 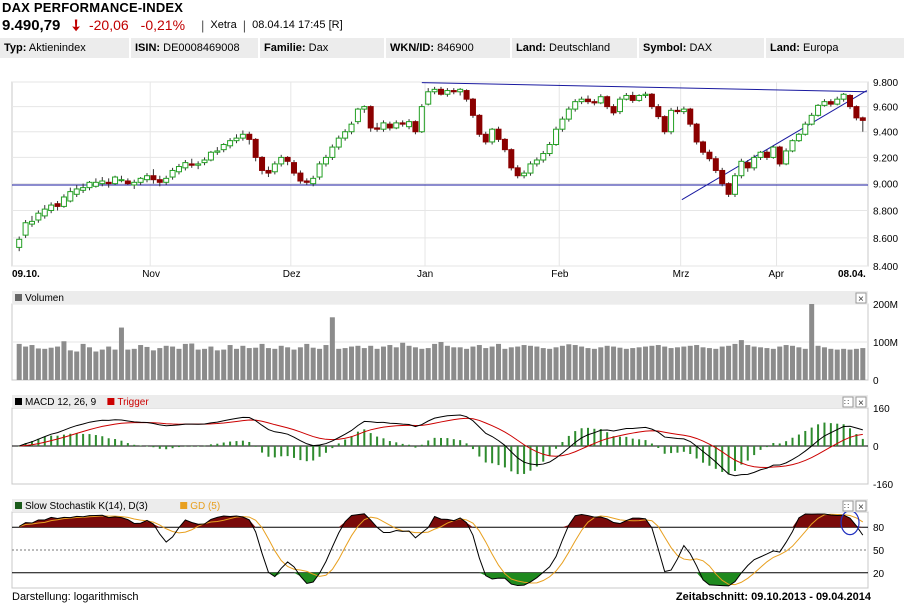 I want to click on close-icon, so click(x=861, y=402).